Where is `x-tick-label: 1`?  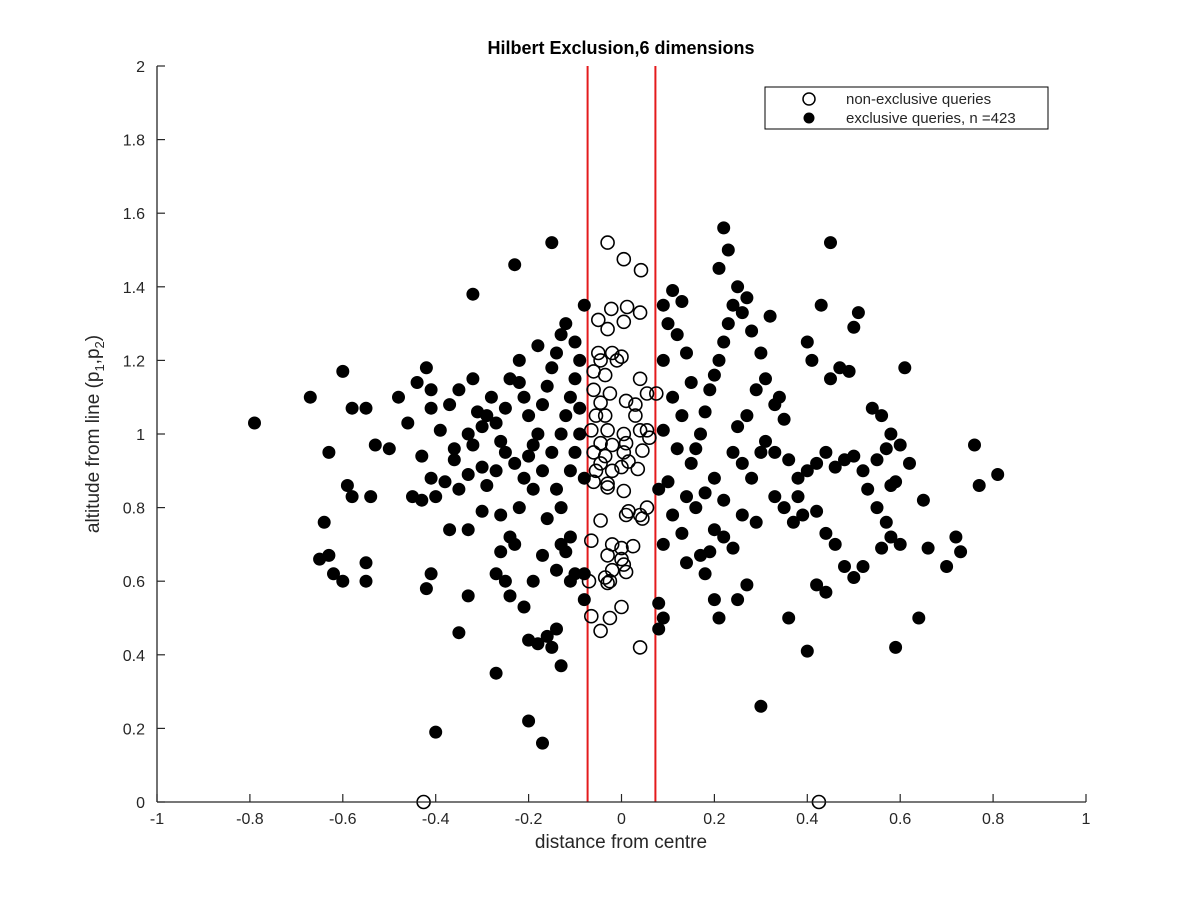 x-tick-label: 1 is located at coordinates (1086, 819).